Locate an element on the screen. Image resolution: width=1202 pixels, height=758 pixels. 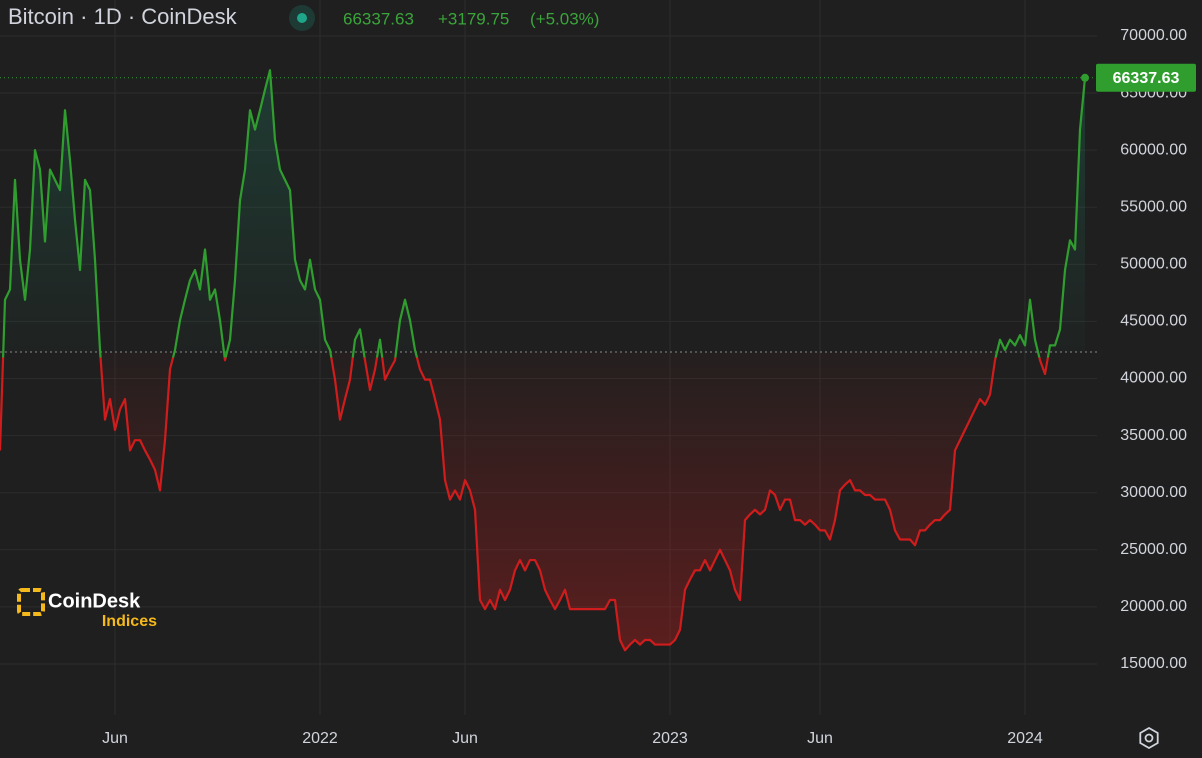
header-change: +3179.75 is located at coordinates (473, 18).